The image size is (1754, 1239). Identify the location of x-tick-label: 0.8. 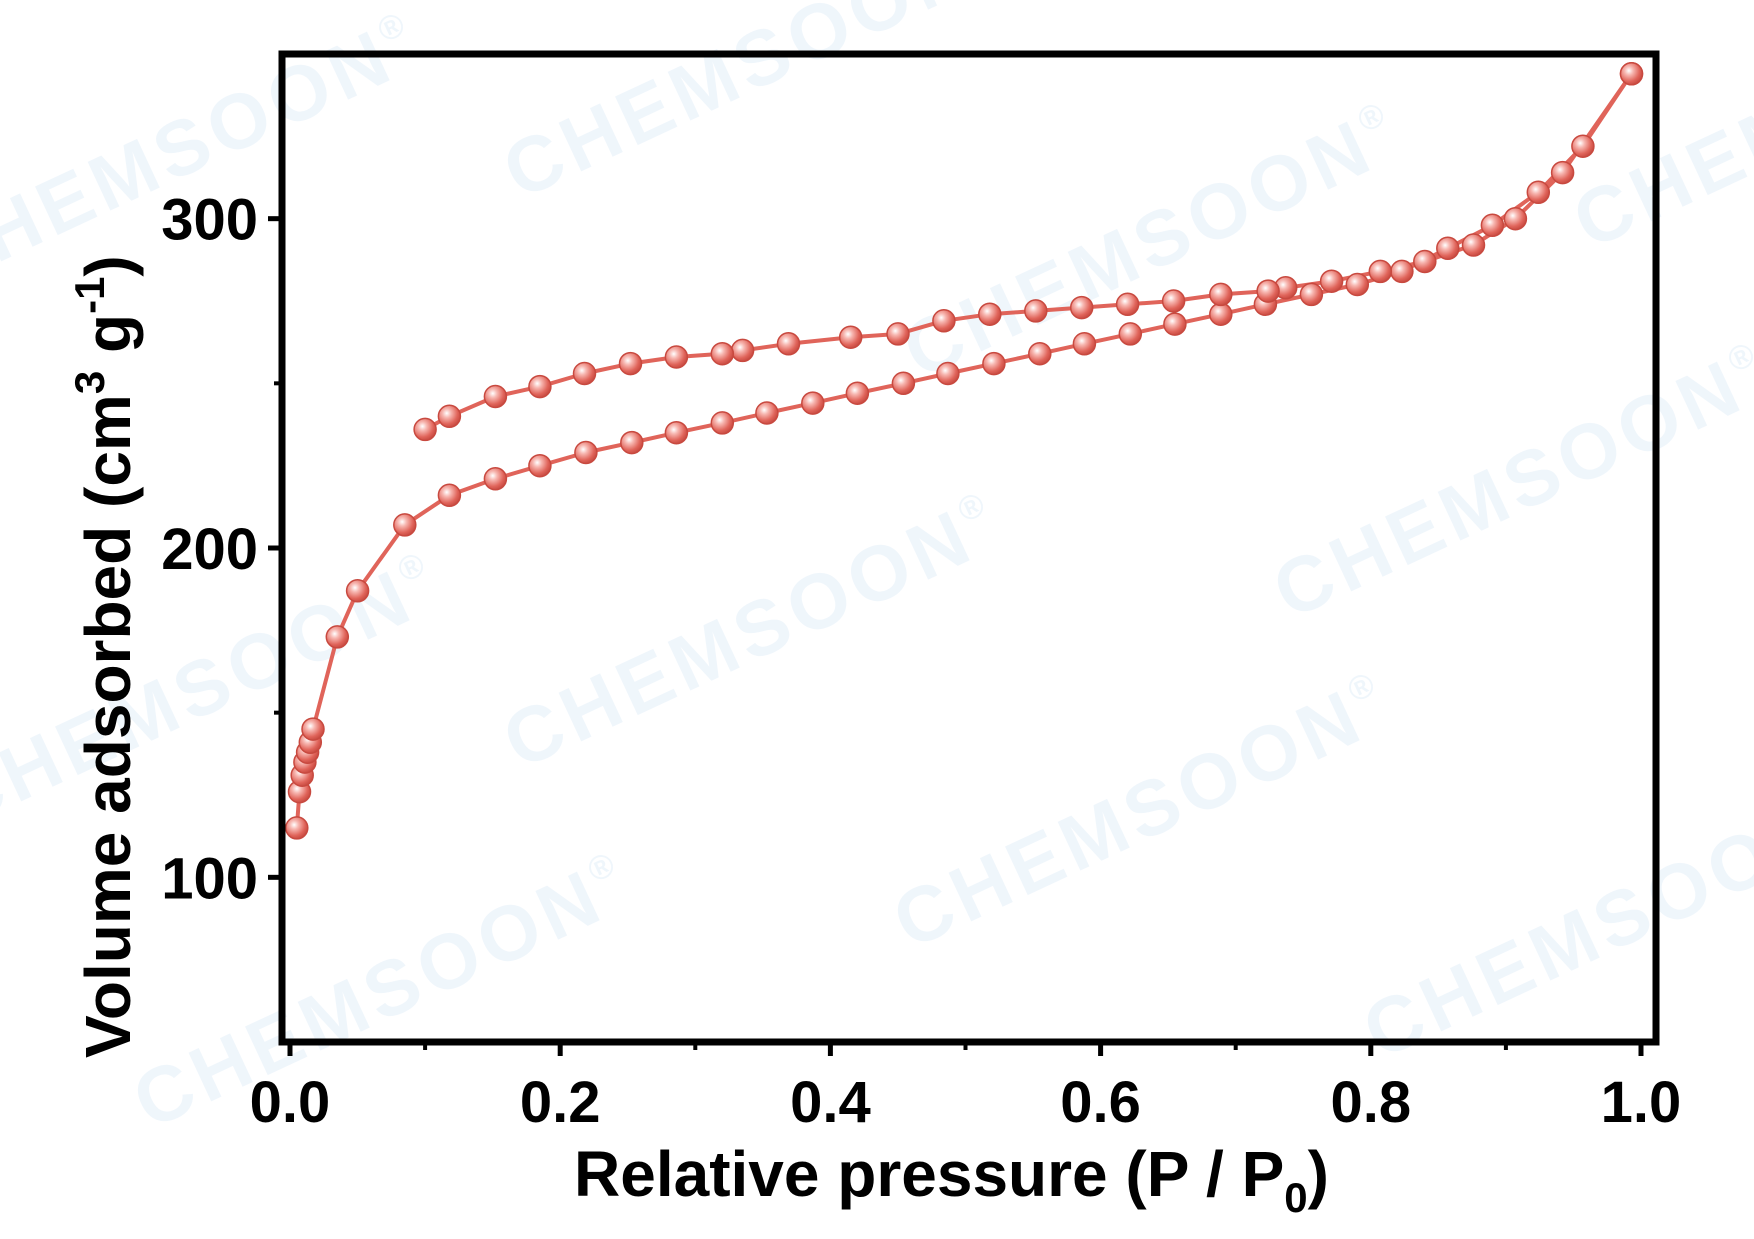
(1370, 1102).